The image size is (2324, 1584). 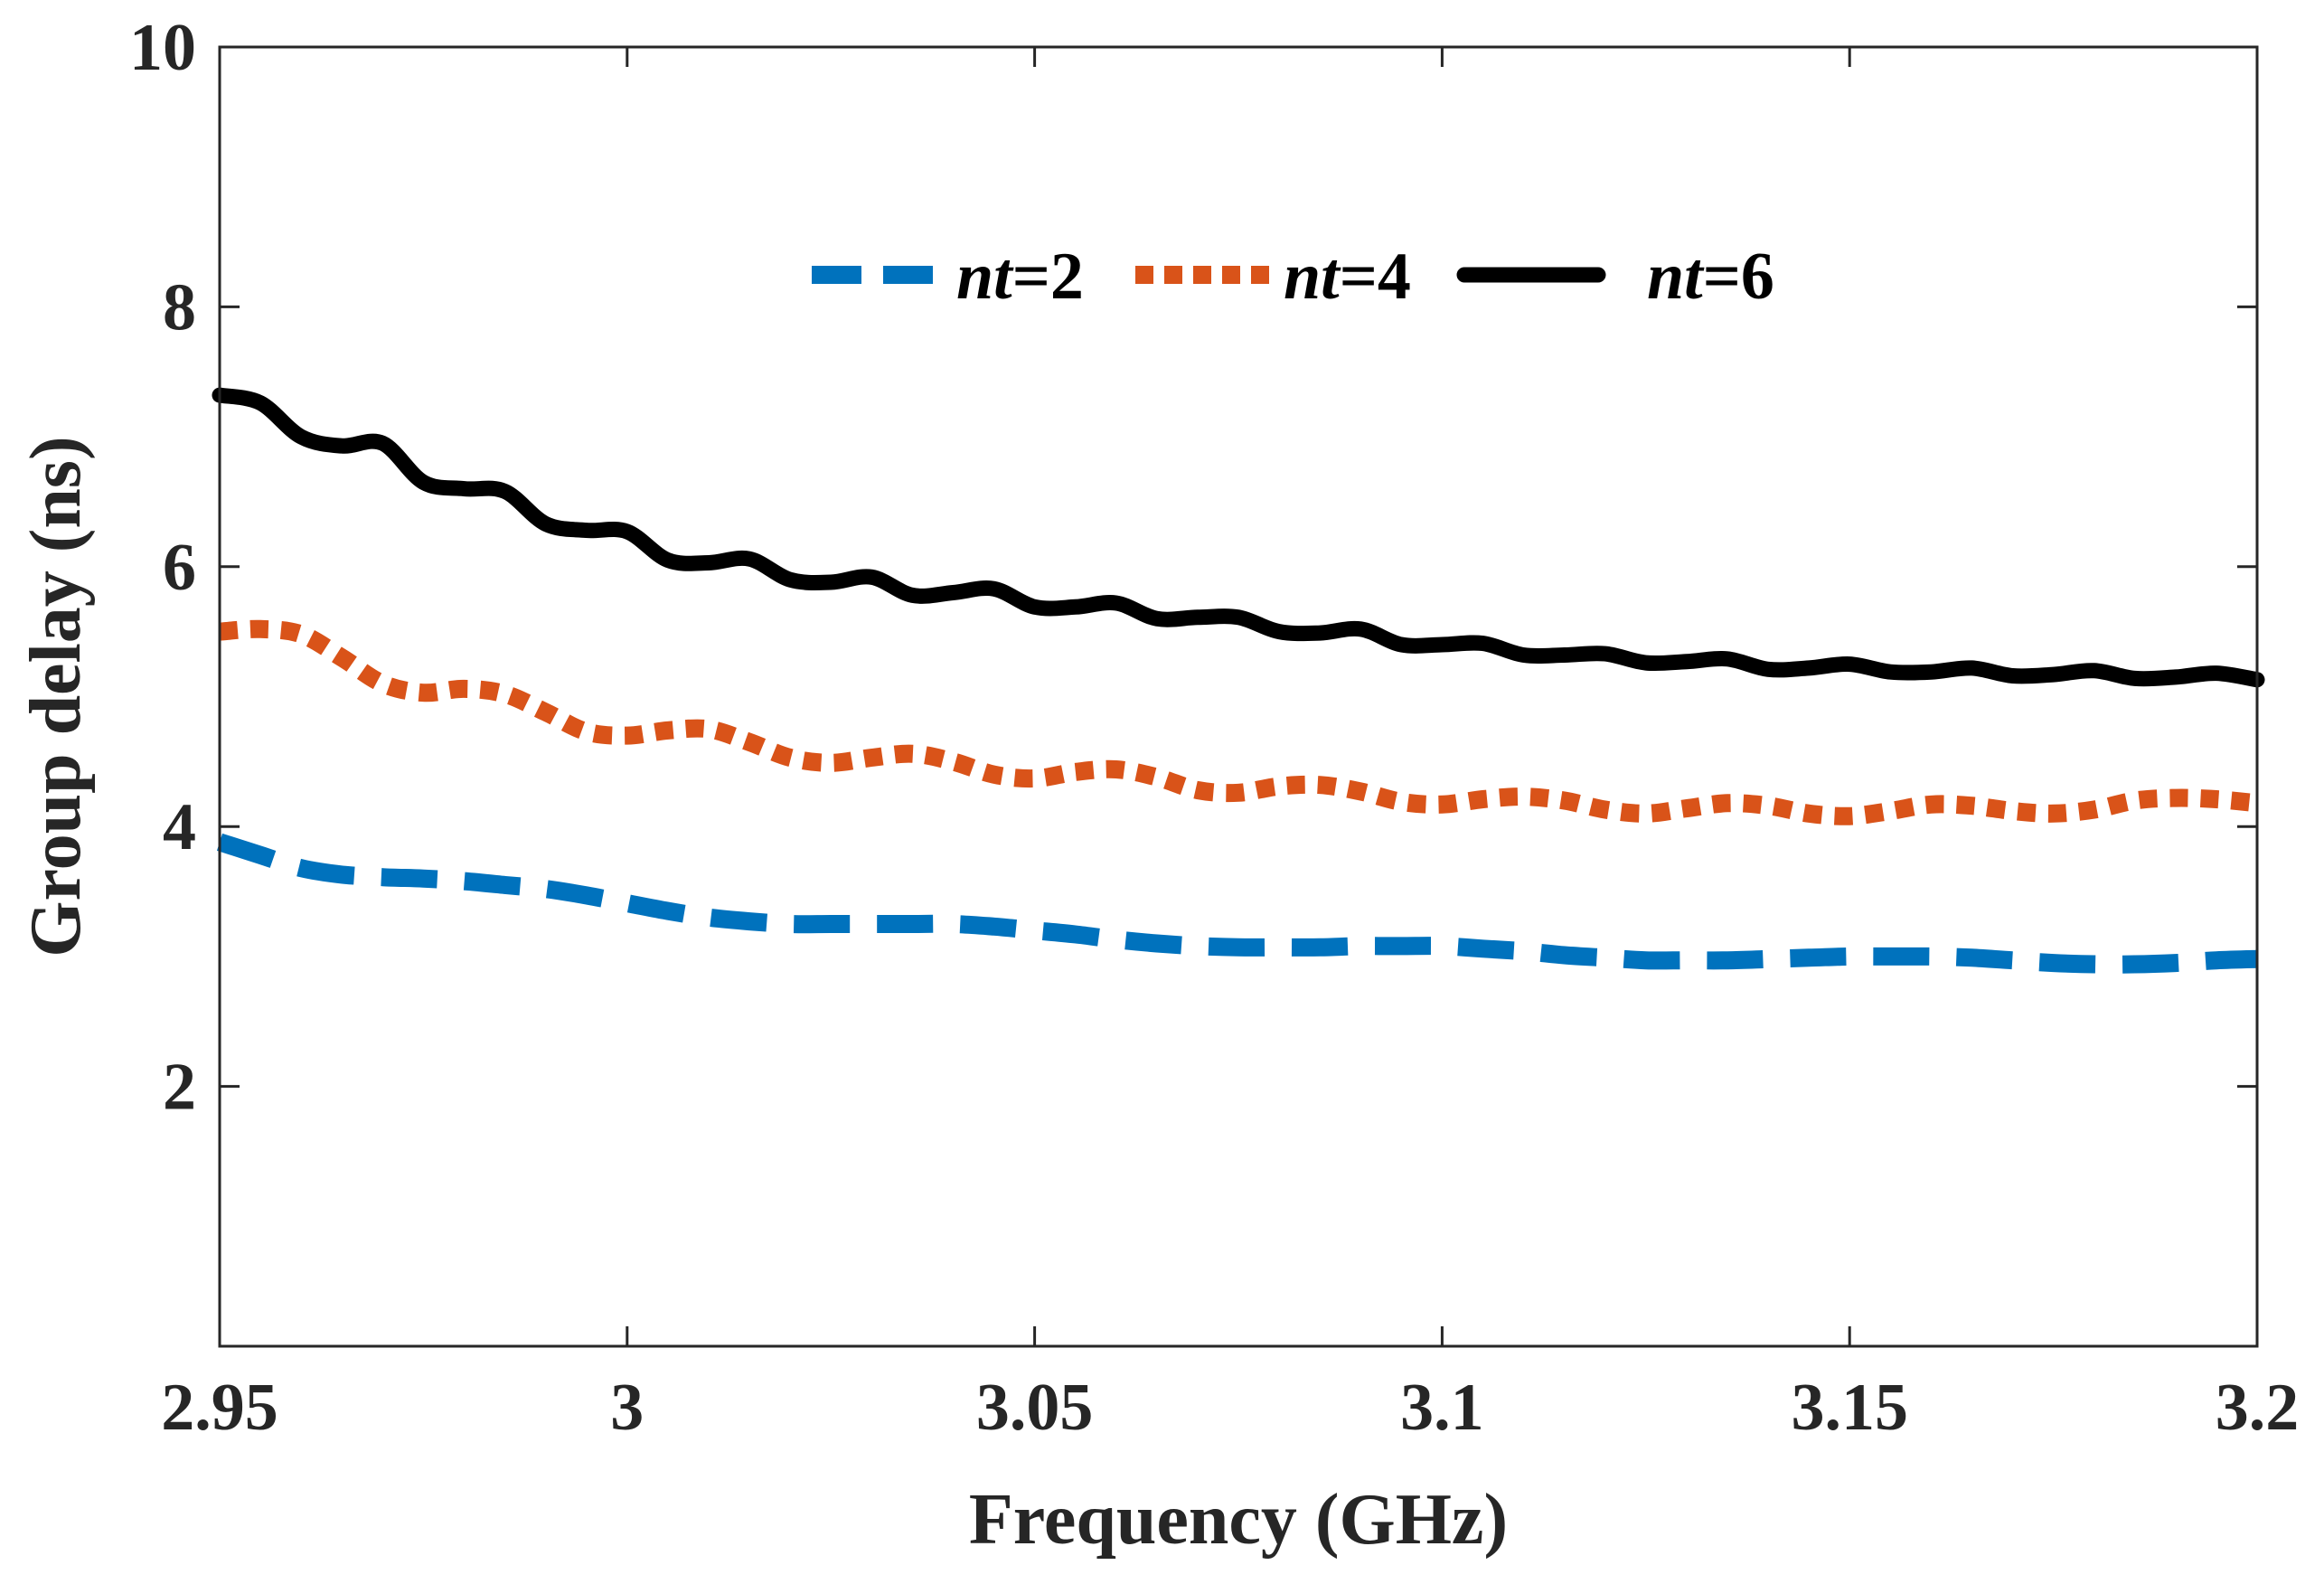 I want to click on x-tick-label: 2.95, so click(x=220, y=1408).